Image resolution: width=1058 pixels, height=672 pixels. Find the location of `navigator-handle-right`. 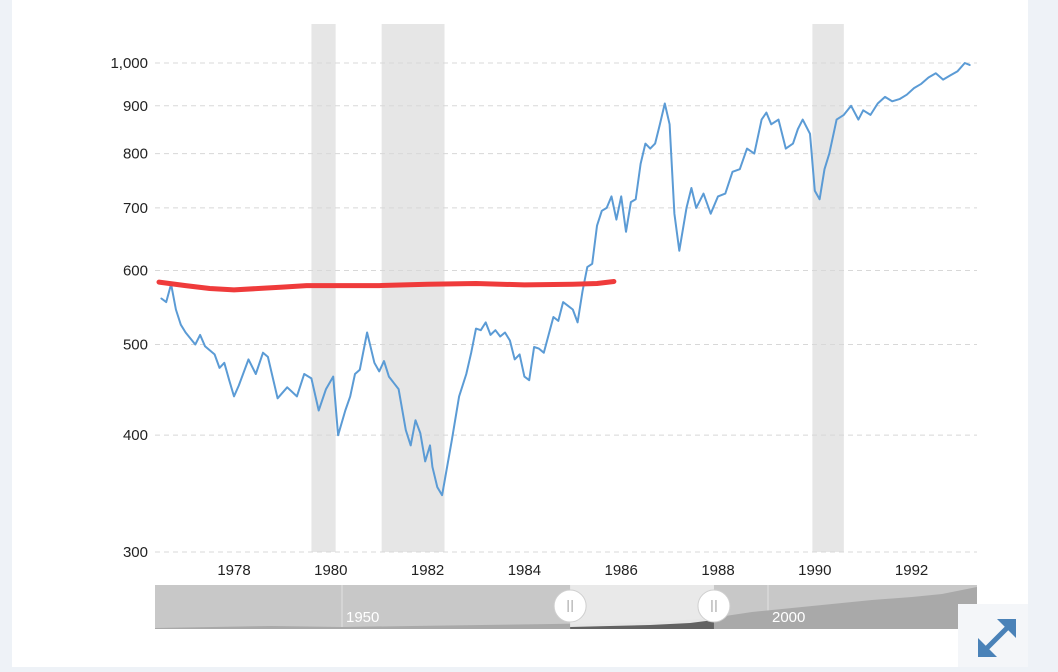

navigator-handle-right is located at coordinates (714, 606).